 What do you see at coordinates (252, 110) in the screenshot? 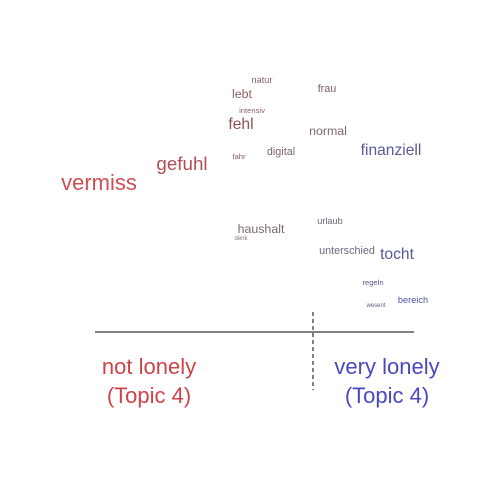
I see `word-intensiv: intensiv` at bounding box center [252, 110].